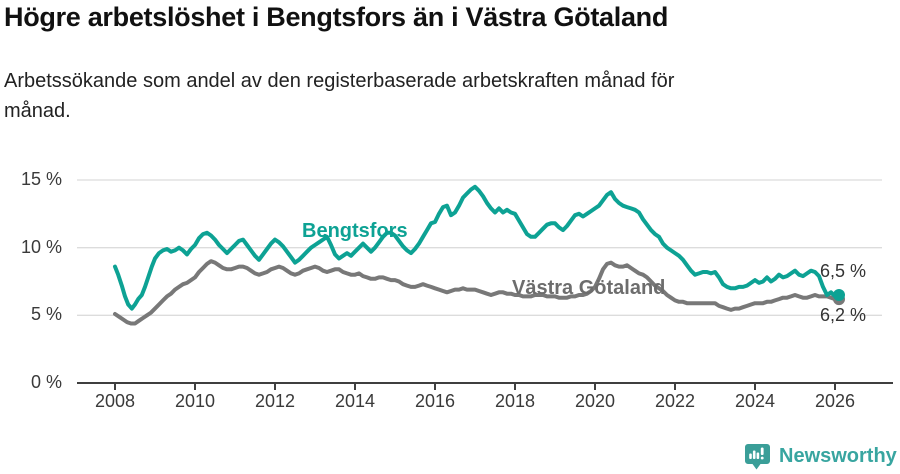 This screenshot has height=474, width=900. Describe the element at coordinates (477, 292) in the screenshot. I see `series-line-v-stra-g-taland` at that location.